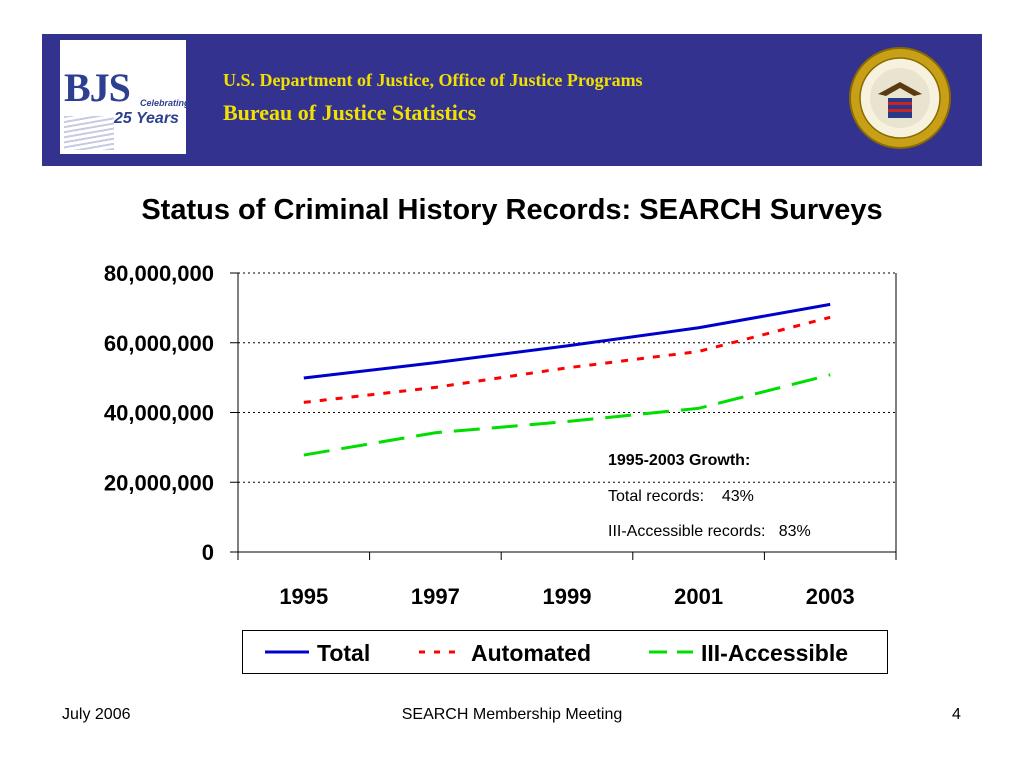 Image resolution: width=1024 pixels, height=768 pixels. Describe the element at coordinates (97, 87) in the screenshot. I see `logo-text: BJS` at that location.